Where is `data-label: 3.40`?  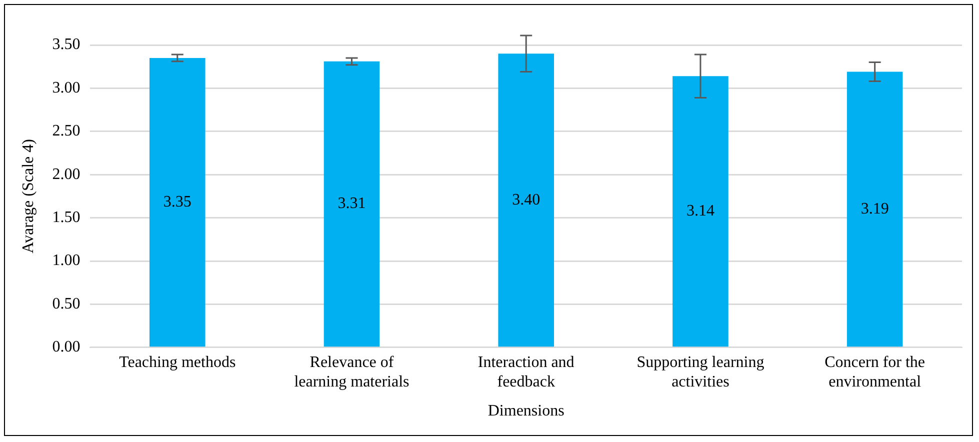
data-label: 3.40 is located at coordinates (526, 199).